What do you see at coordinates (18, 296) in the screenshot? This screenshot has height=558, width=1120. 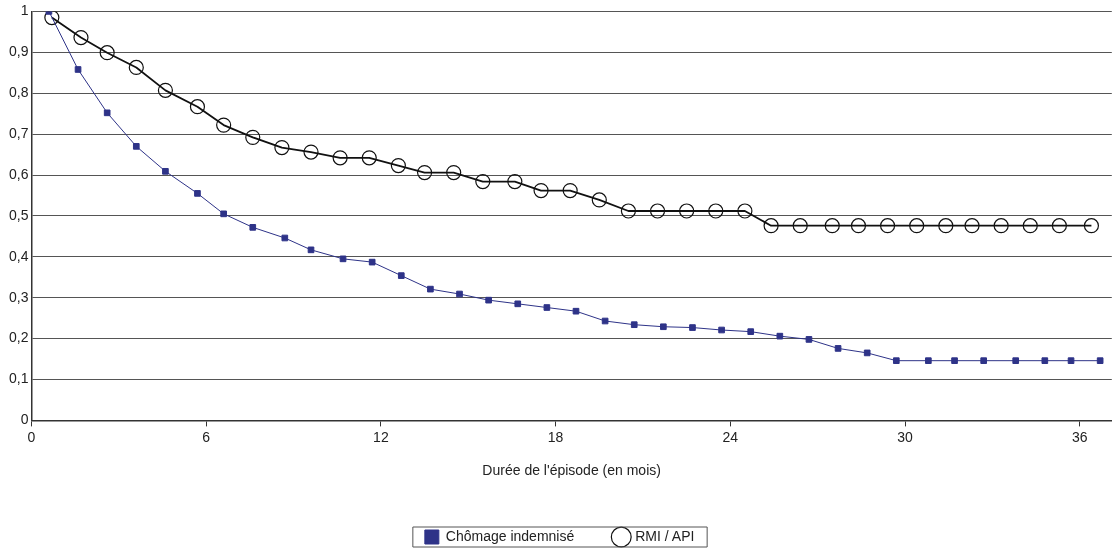 I see `y-tick-label: 0,3` at bounding box center [18, 296].